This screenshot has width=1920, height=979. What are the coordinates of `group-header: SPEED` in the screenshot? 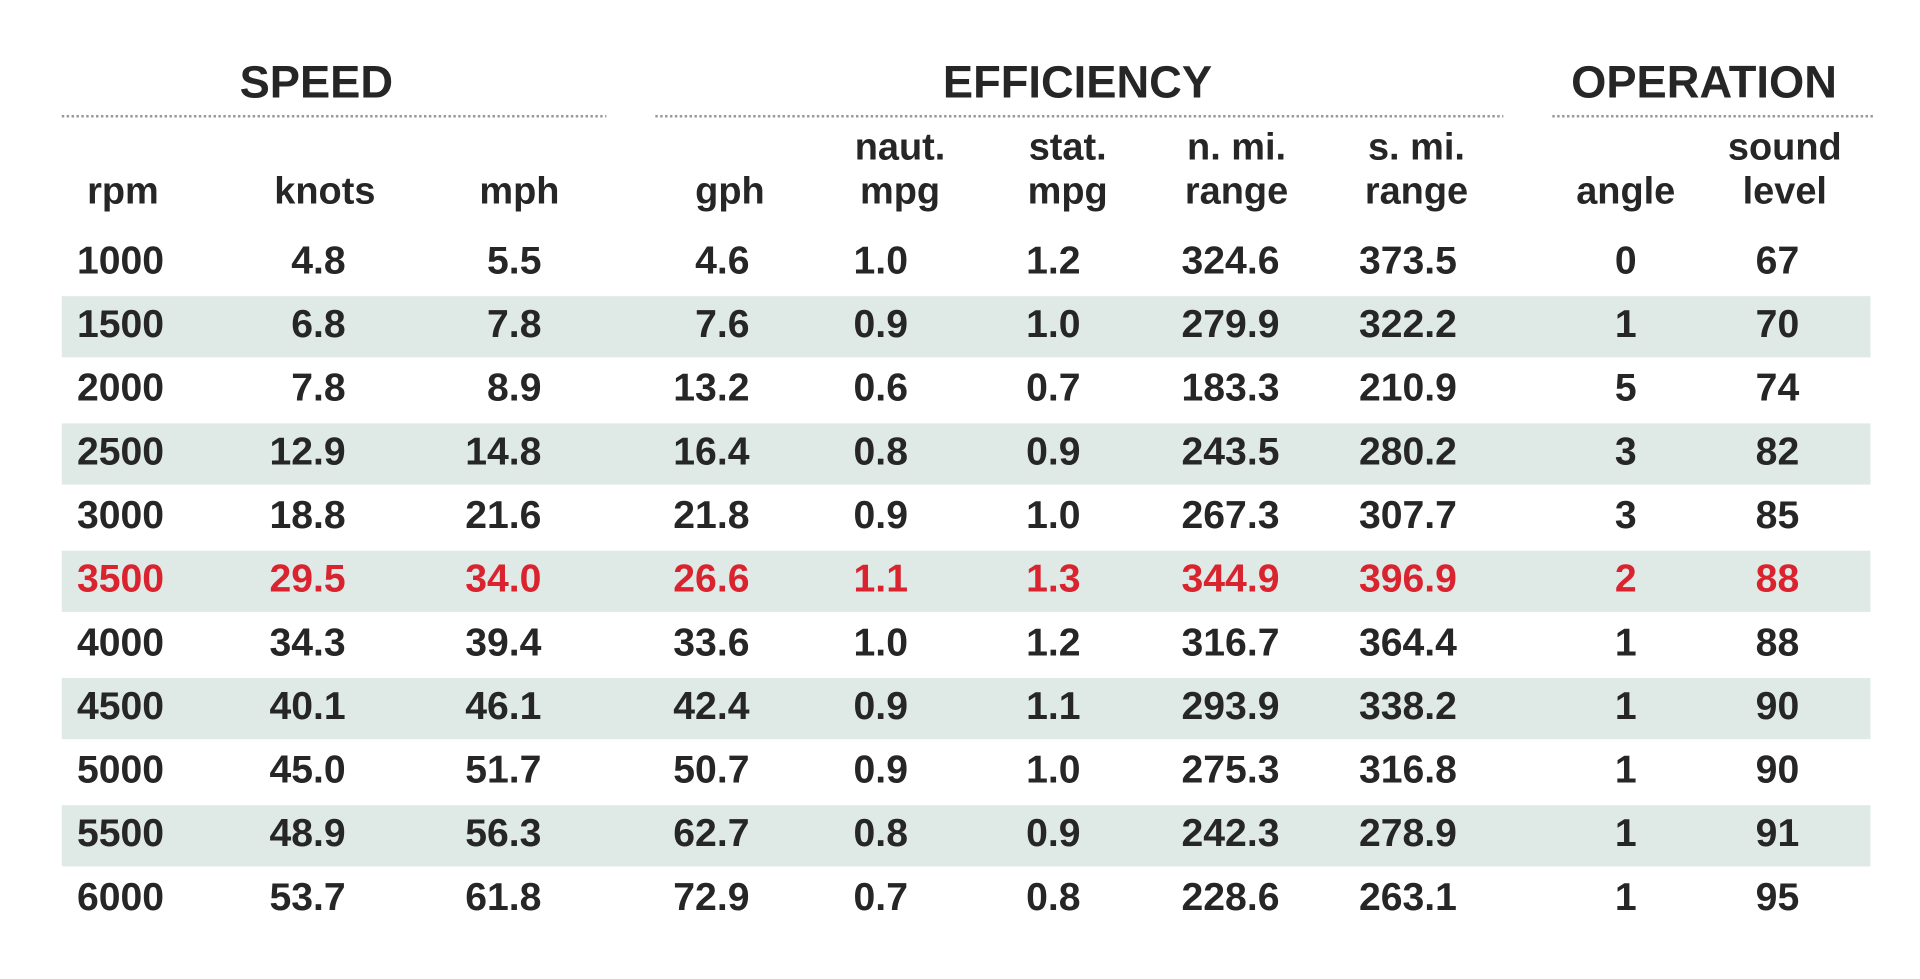 It's located at (316, 82).